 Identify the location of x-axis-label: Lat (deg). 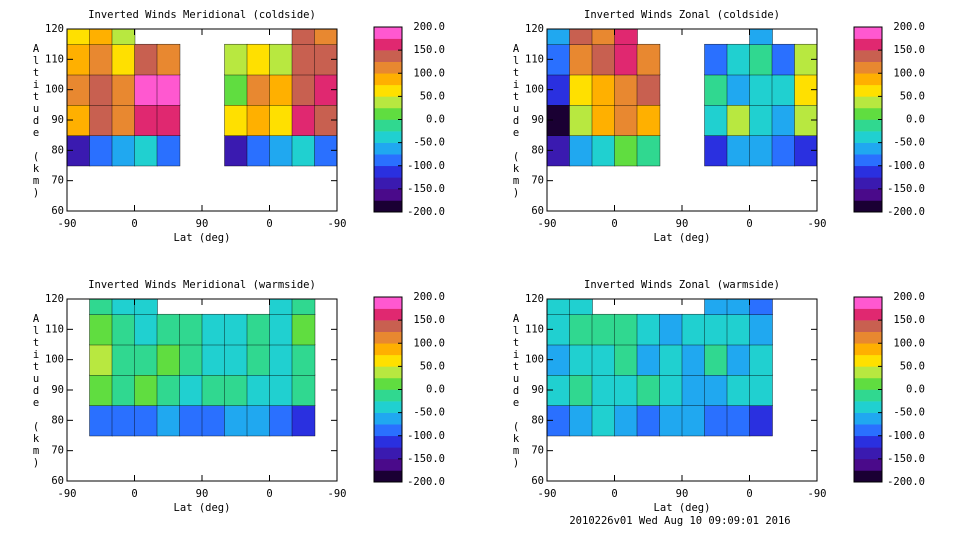
(202, 238).